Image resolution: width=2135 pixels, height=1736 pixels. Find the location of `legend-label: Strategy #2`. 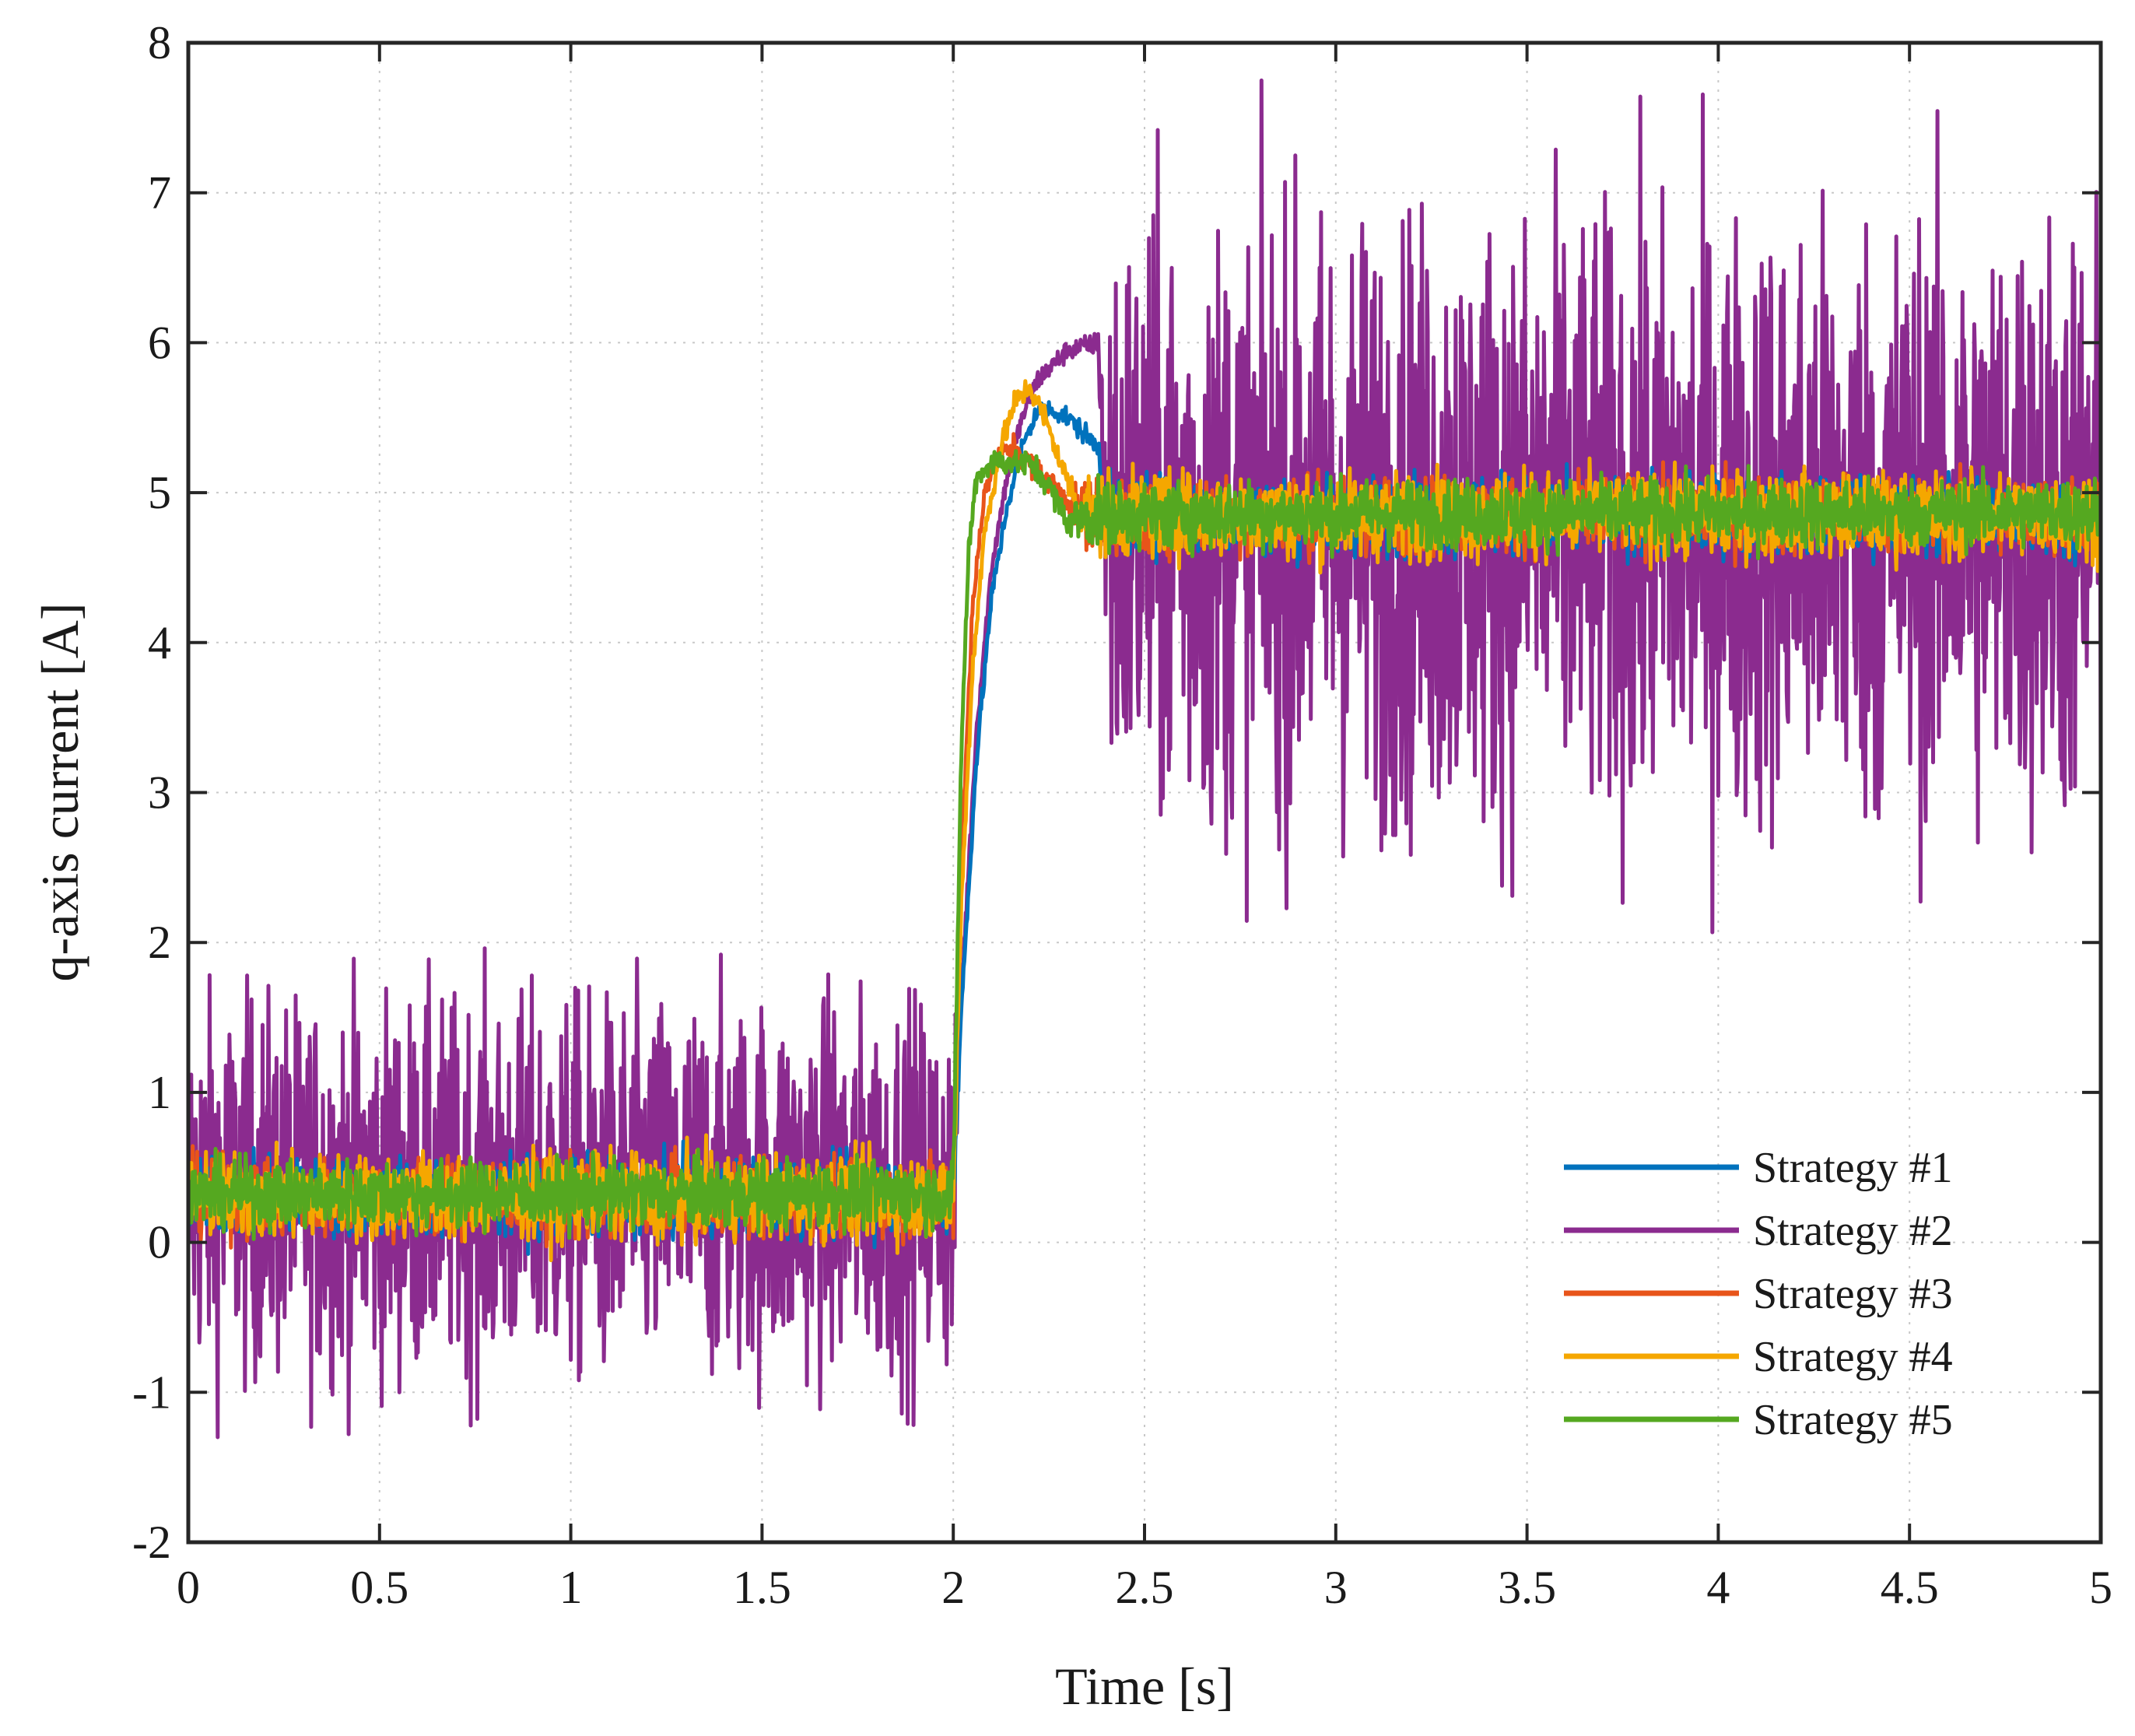

legend-label: Strategy #2 is located at coordinates (1853, 1231).